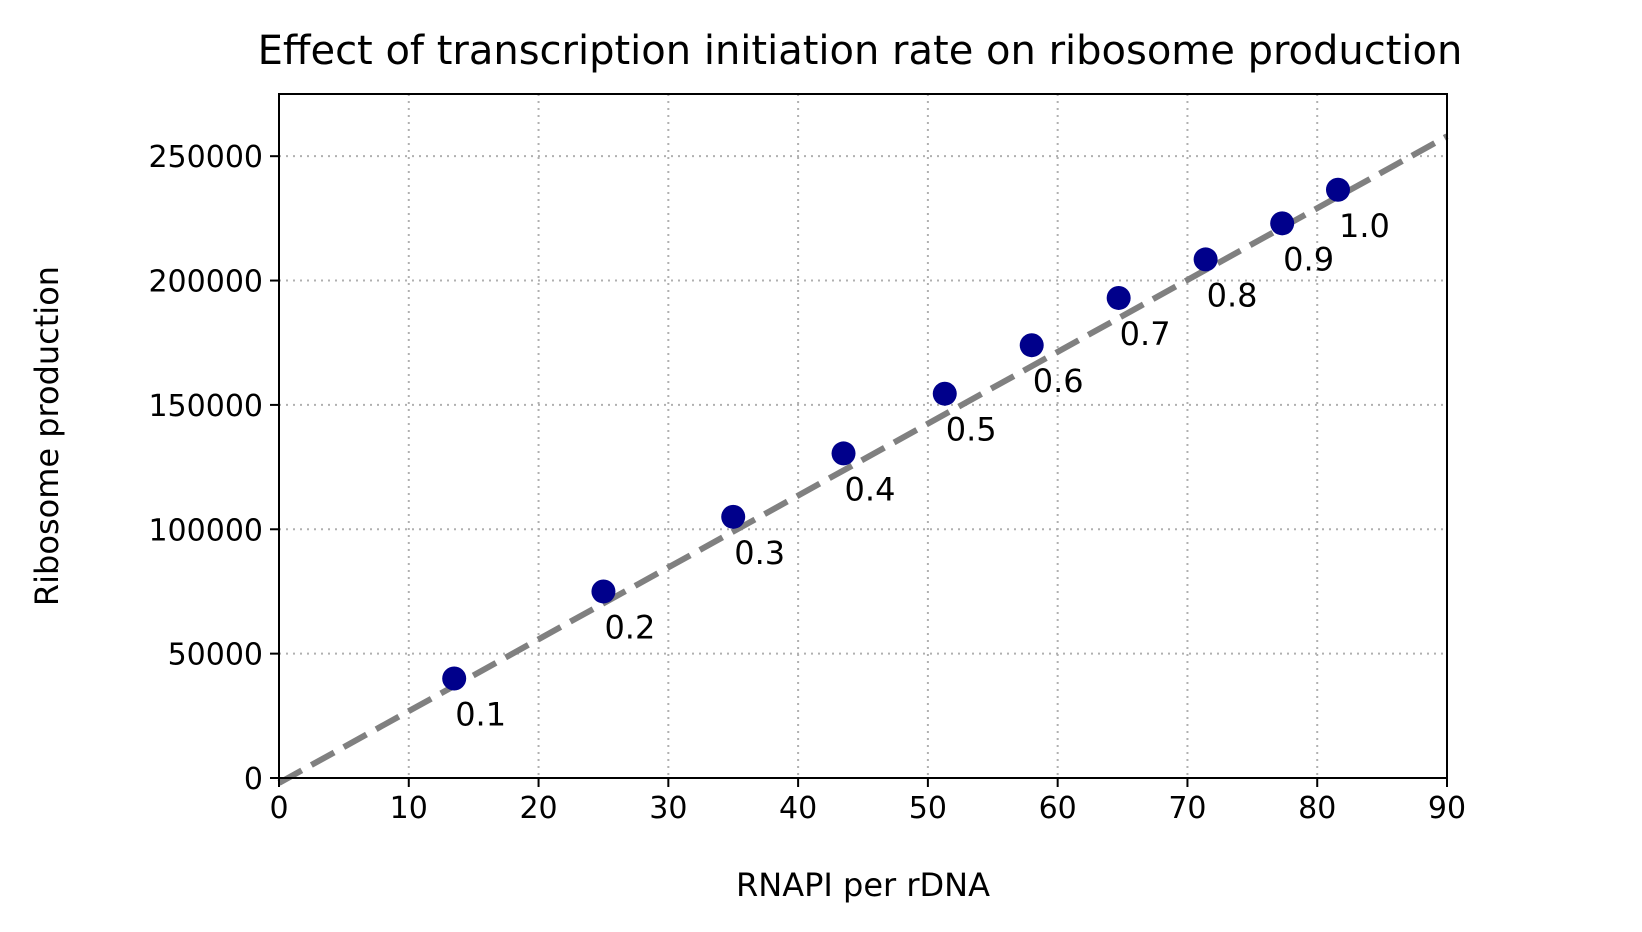  Describe the element at coordinates (480, 715) in the screenshot. I see `point-label: 0.1` at that location.